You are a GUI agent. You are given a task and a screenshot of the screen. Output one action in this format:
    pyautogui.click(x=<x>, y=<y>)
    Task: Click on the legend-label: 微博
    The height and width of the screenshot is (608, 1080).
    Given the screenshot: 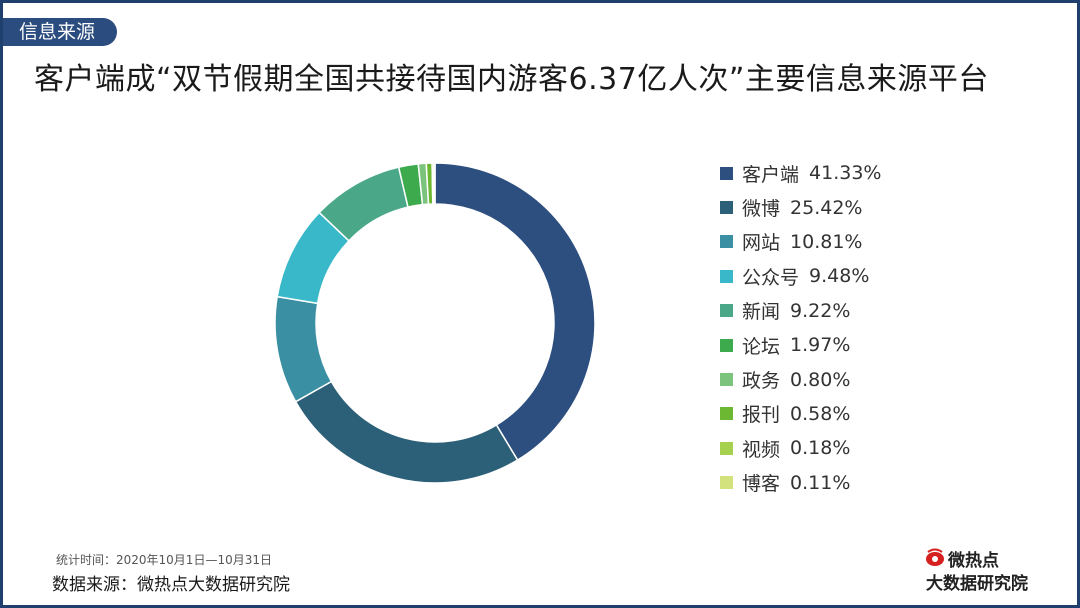 What is the action you would take?
    pyautogui.click(x=761, y=209)
    